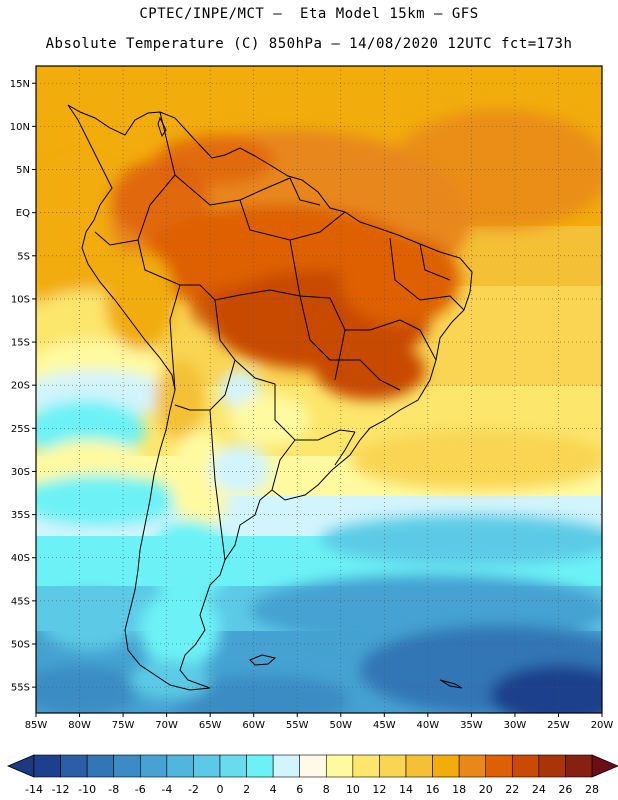  Describe the element at coordinates (558, 725) in the screenshot. I see `lon-label: 25W` at that location.